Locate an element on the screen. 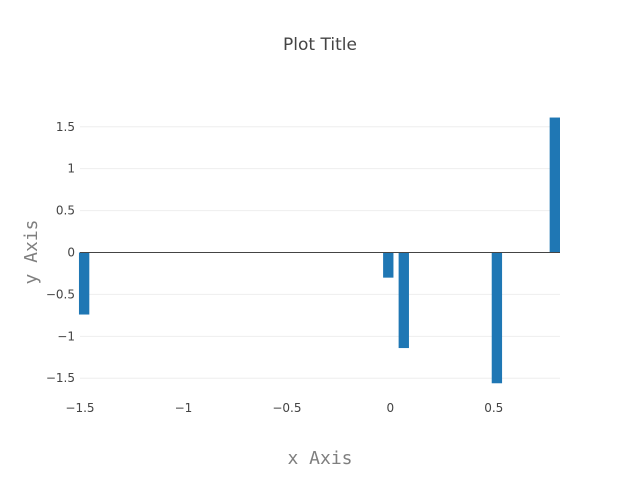 This screenshot has height=480, width=640. x-axis-title: x Axis is located at coordinates (319, 458).